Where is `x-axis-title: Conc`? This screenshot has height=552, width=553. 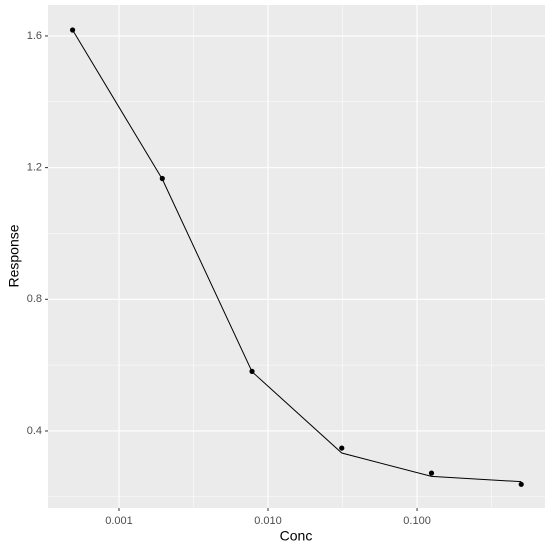
x-axis-title: Conc is located at coordinates (296, 536).